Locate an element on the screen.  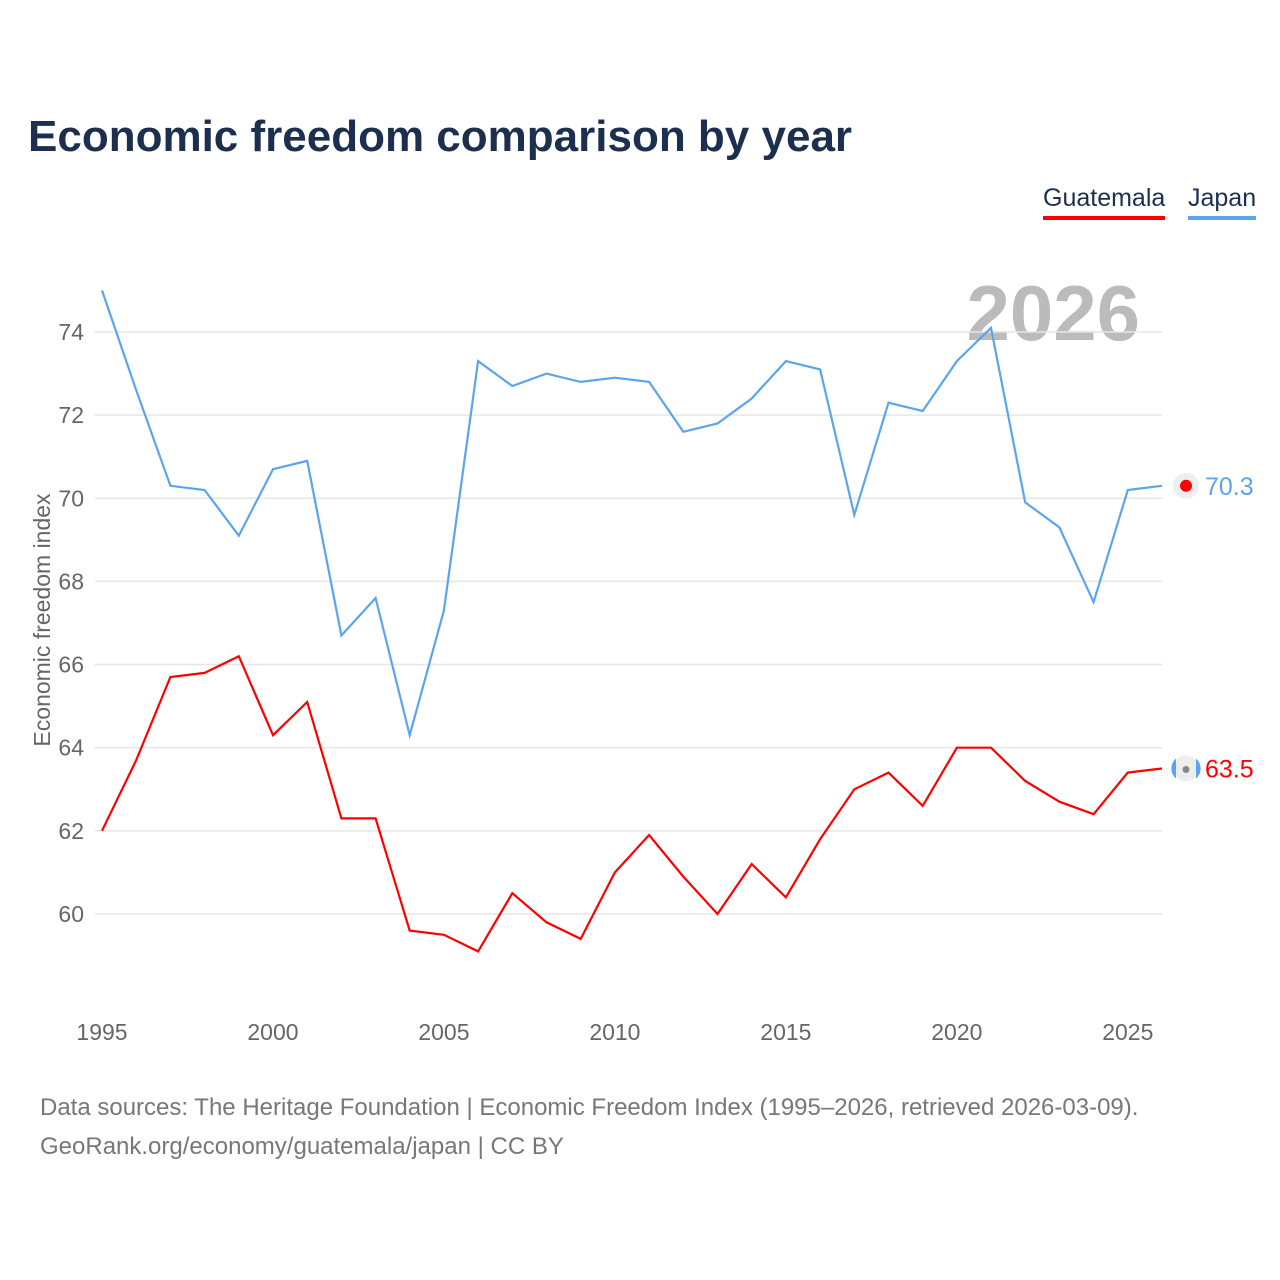
x-tick-label: 2025 is located at coordinates (1127, 1032).